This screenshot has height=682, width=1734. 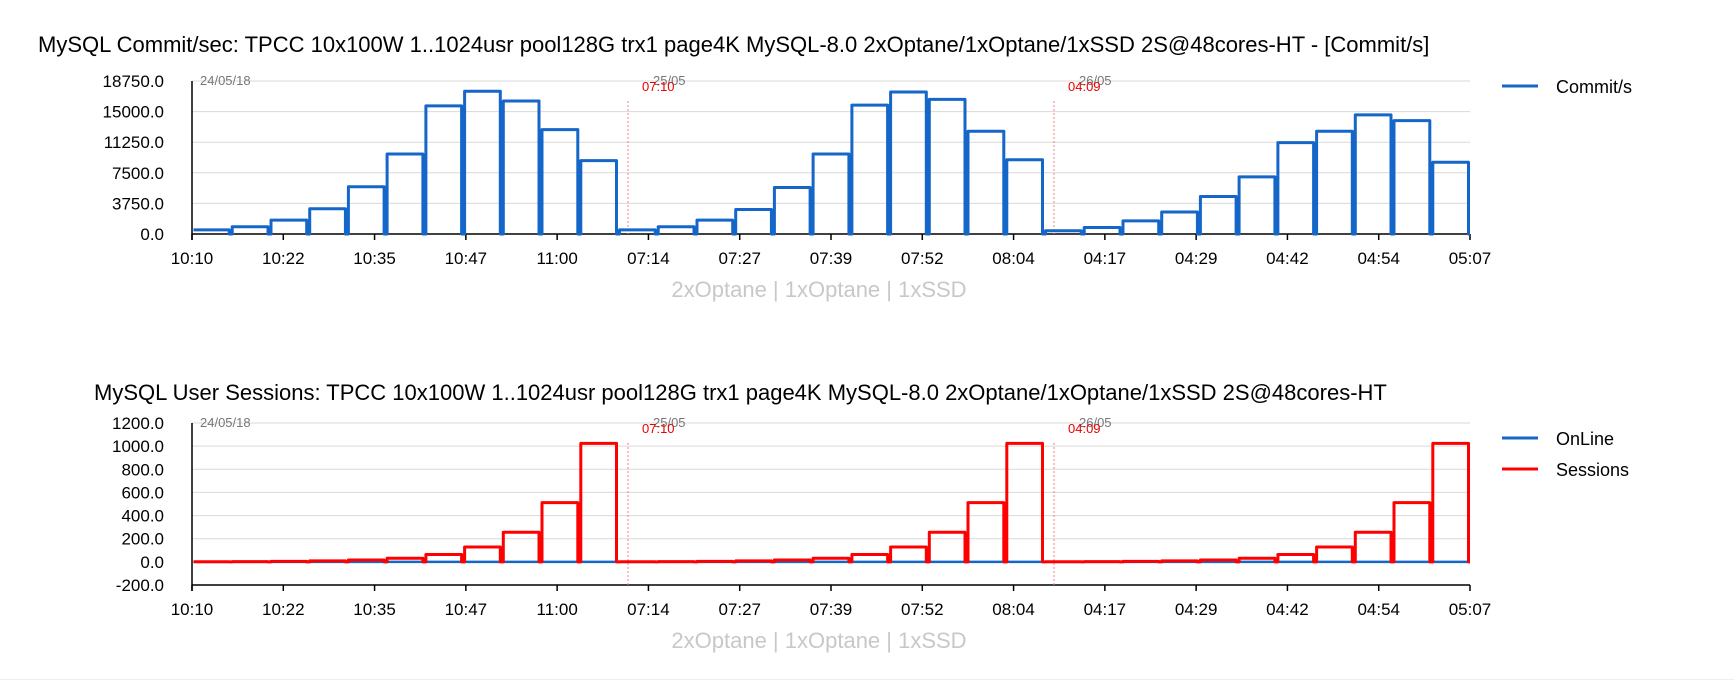 I want to click on bottom-divider, so click(x=867, y=679).